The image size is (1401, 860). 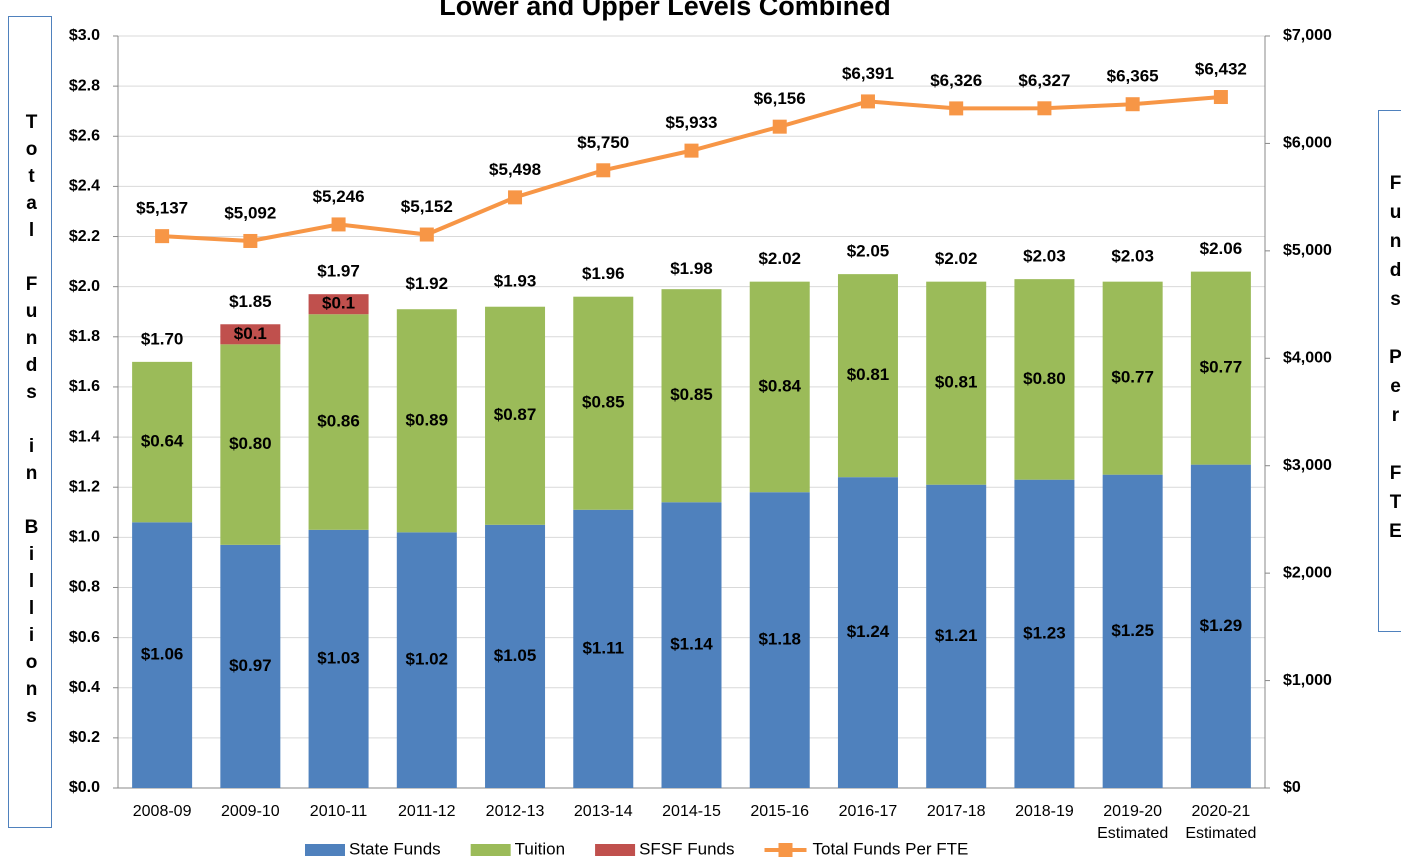 I want to click on y2-tick-label: $2,000, so click(x=1307, y=572).